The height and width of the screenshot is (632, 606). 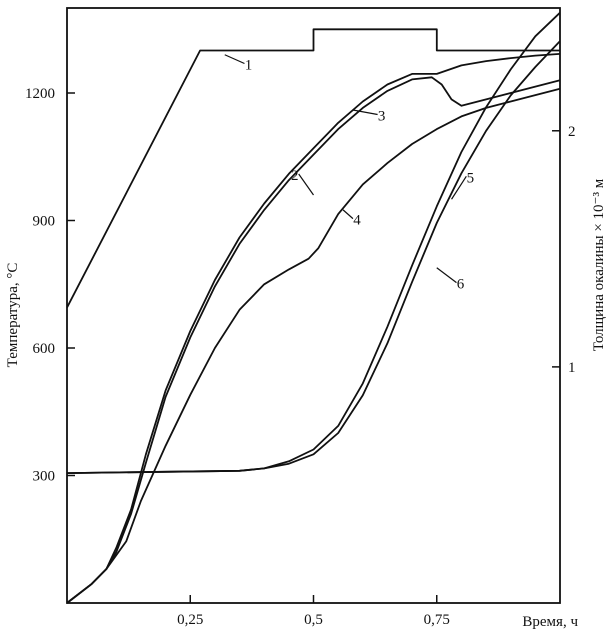 I want to click on y-tick-label: 600, so click(x=44, y=349).